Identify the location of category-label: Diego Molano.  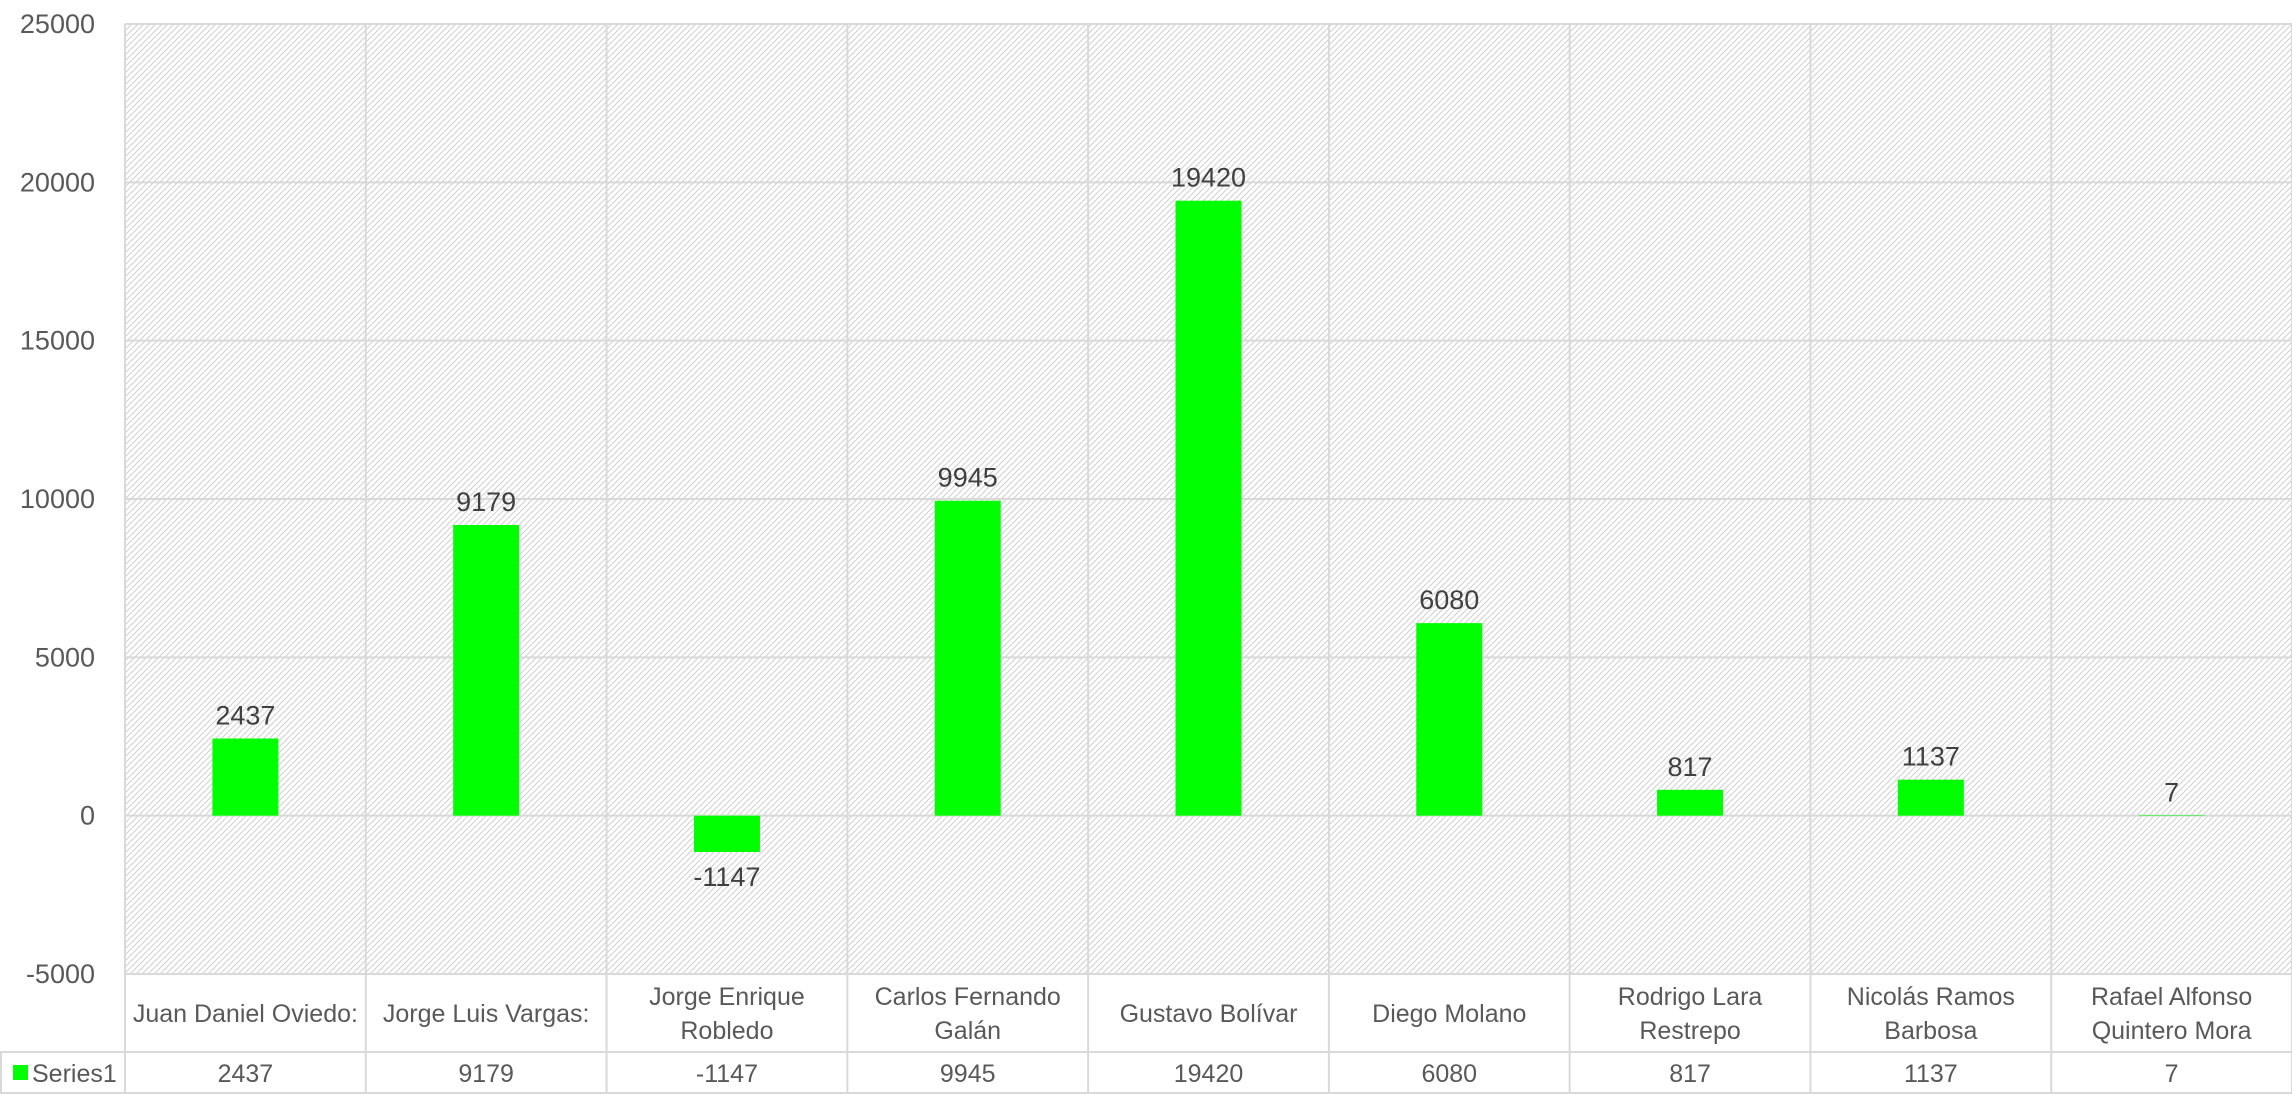
(1449, 1014).